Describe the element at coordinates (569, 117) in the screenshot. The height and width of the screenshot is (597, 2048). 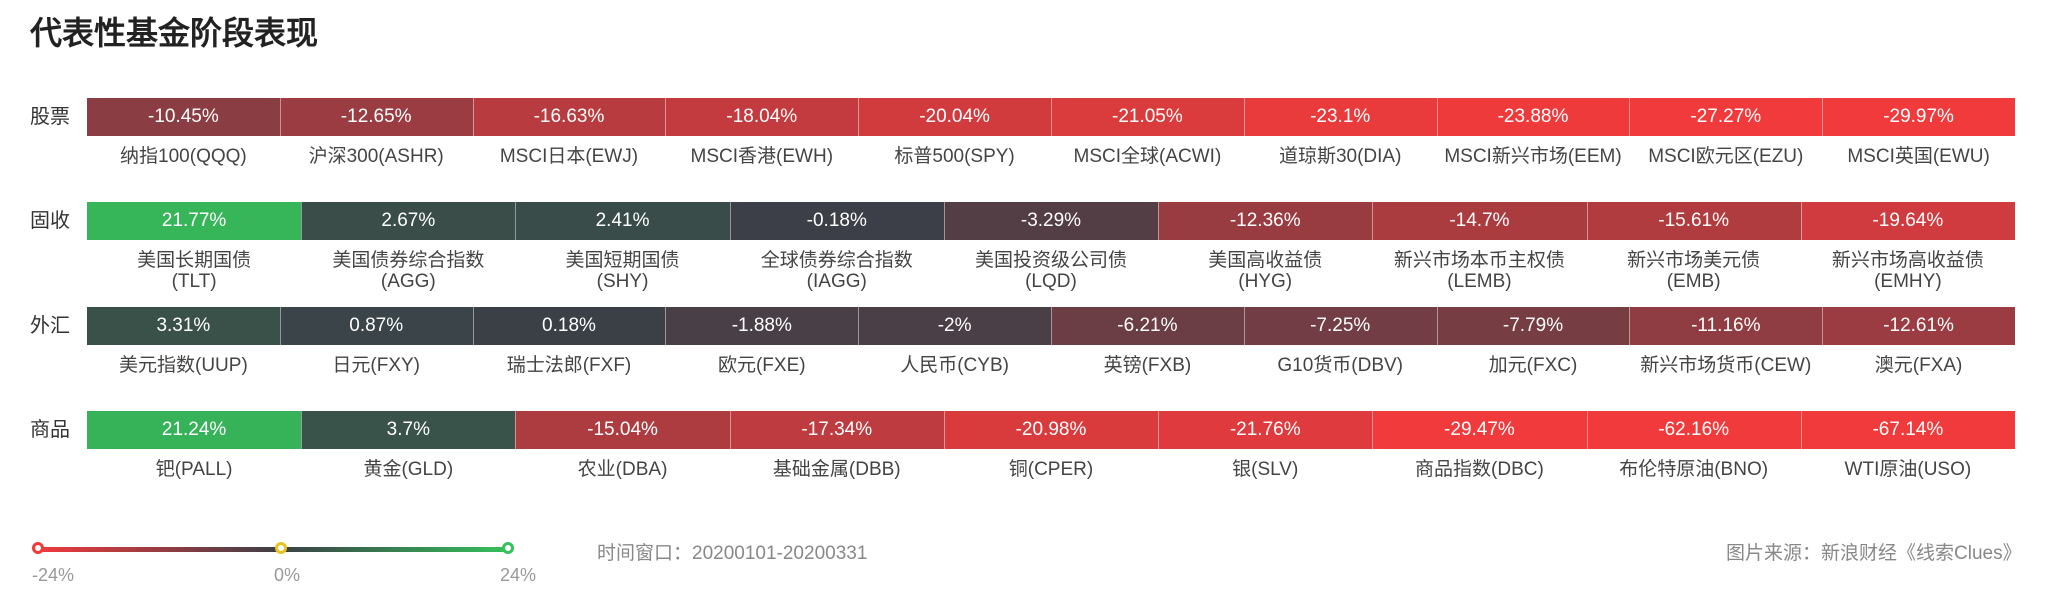
I see `heatmap-cell: -16.63%` at that location.